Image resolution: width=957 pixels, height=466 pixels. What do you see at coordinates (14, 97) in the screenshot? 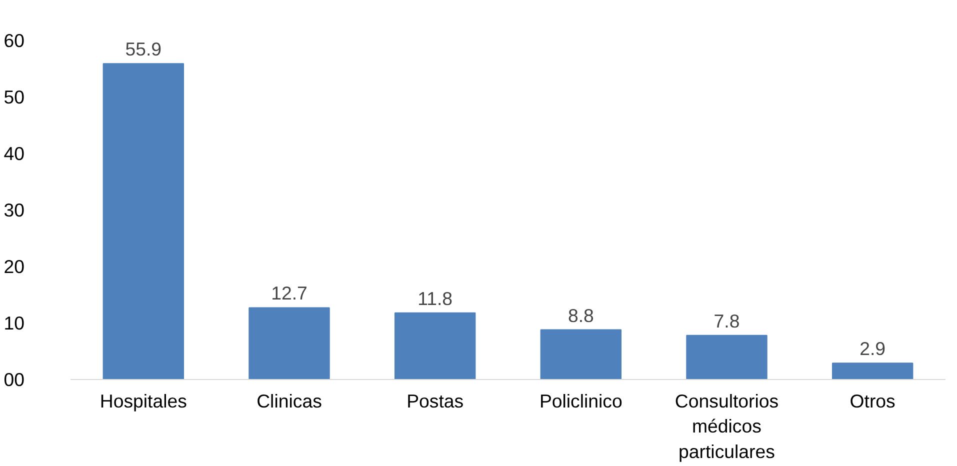
I see `y-tick-label: 50` at bounding box center [14, 97].